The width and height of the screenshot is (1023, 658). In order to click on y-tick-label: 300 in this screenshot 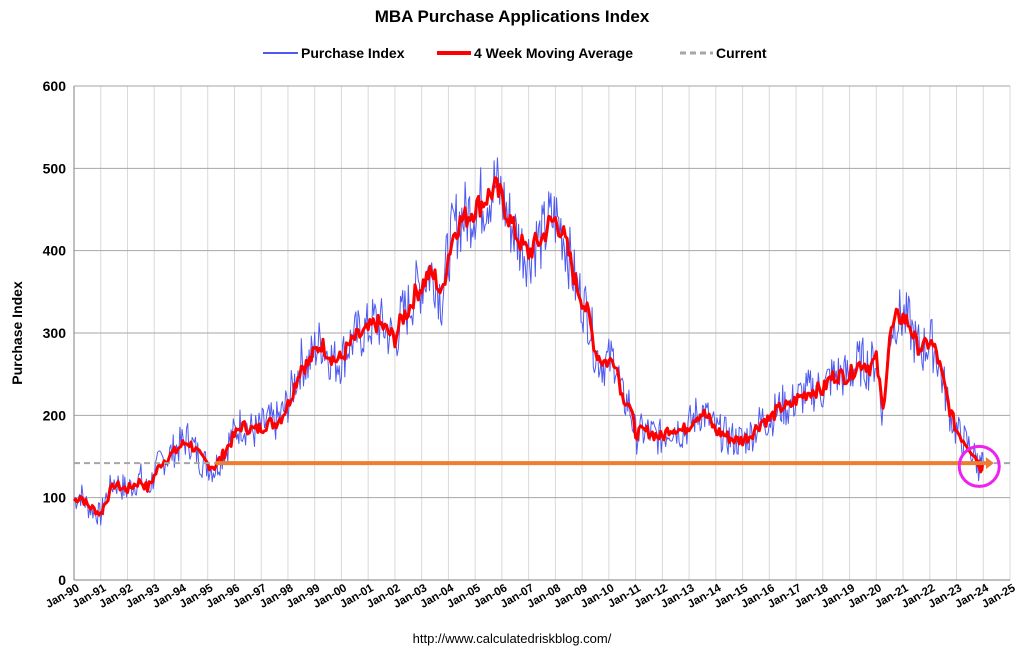, I will do `click(55, 333)`.